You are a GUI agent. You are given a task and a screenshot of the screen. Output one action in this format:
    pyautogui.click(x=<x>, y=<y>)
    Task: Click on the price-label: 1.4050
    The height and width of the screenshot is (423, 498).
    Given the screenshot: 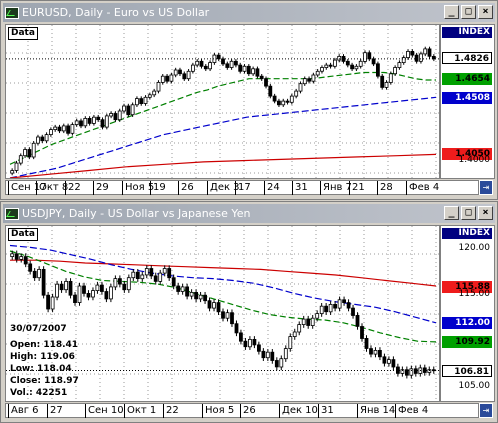 What is the action you would take?
    pyautogui.click(x=467, y=154)
    